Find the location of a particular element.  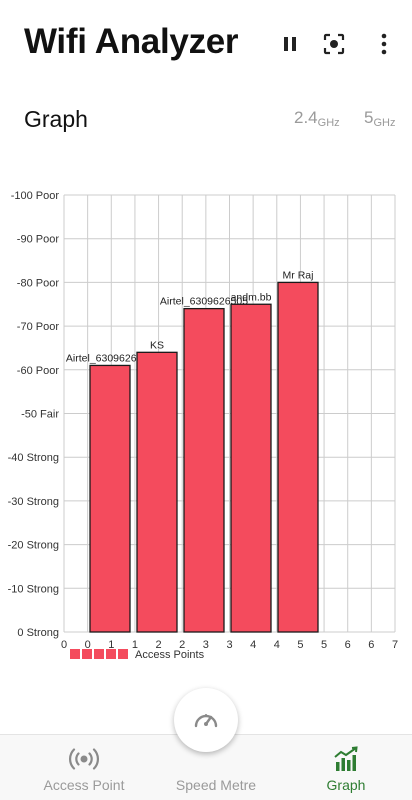

band-5ghz-option: 5GHz is located at coordinates (379, 118).